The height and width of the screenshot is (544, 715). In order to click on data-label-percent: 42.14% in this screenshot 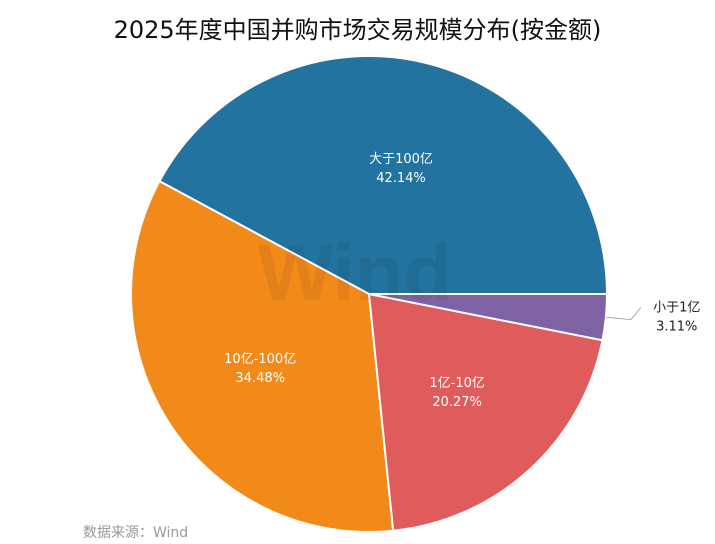, I will do `click(401, 178)`.